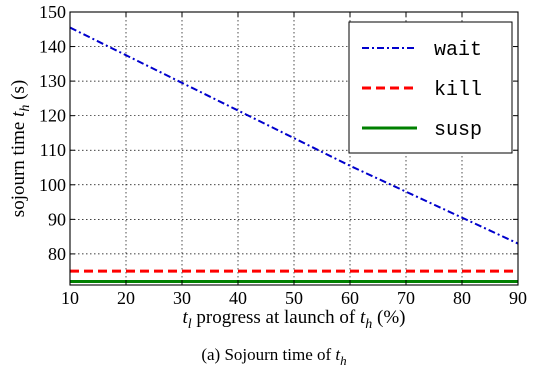 This screenshot has width=534, height=375. What do you see at coordinates (52, 47) in the screenshot?
I see `y-tick-label: 140` at bounding box center [52, 47].